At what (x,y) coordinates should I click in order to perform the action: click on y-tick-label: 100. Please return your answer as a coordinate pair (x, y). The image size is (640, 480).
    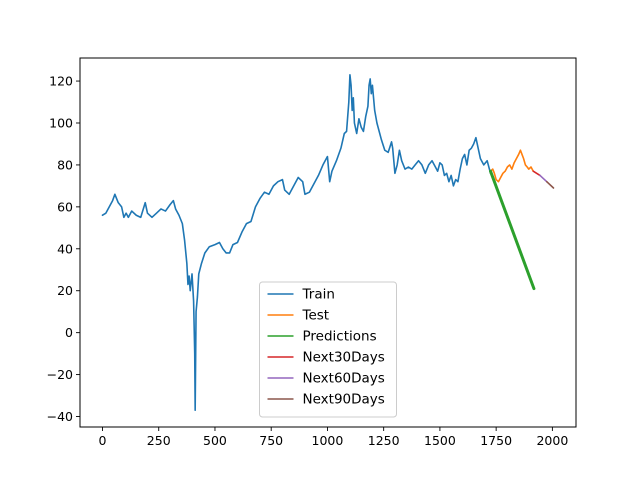
    Looking at the image, I should click on (61, 122).